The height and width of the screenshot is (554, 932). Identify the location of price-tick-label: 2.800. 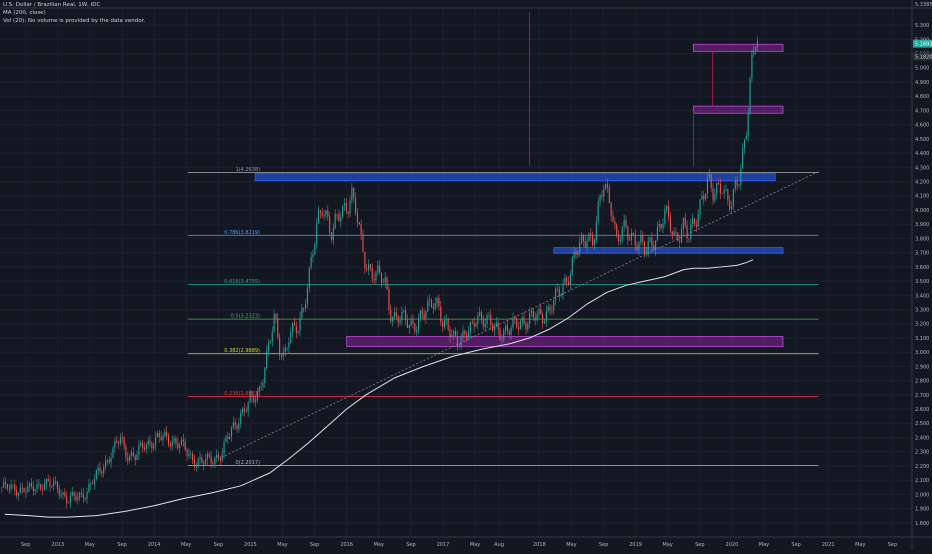
(922, 382).